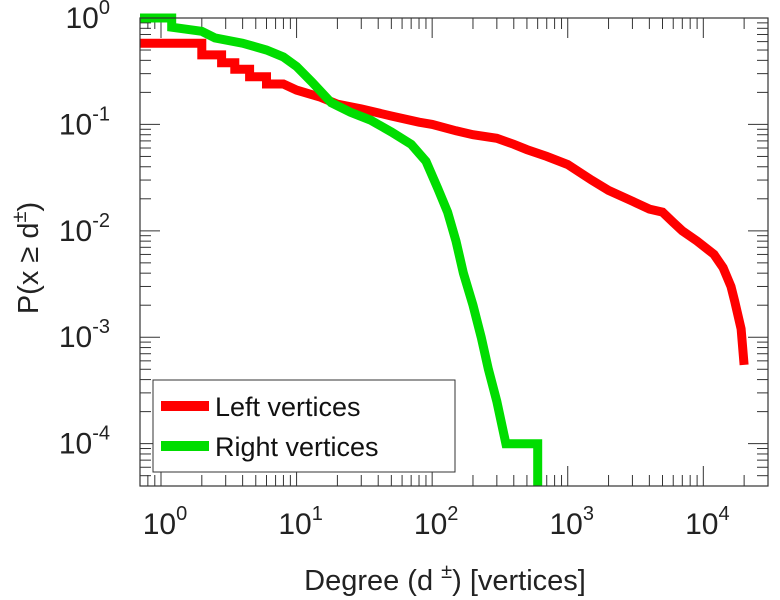 The height and width of the screenshot is (600, 780). What do you see at coordinates (165, 522) in the screenshot?
I see `x-tick-label: 10⁰` at bounding box center [165, 522].